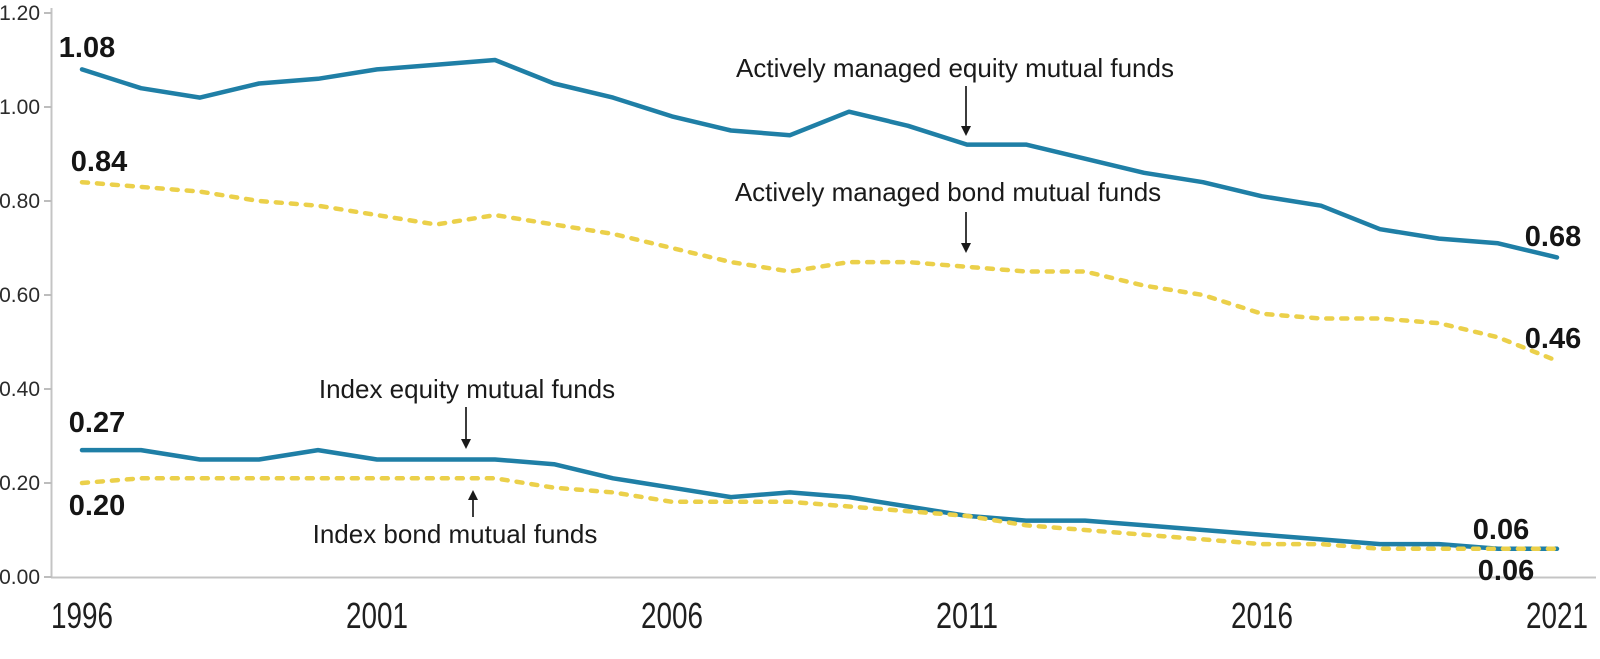 The width and height of the screenshot is (1600, 659). Describe the element at coordinates (819, 514) in the screenshot. I see `series-line-index-bond` at that location.